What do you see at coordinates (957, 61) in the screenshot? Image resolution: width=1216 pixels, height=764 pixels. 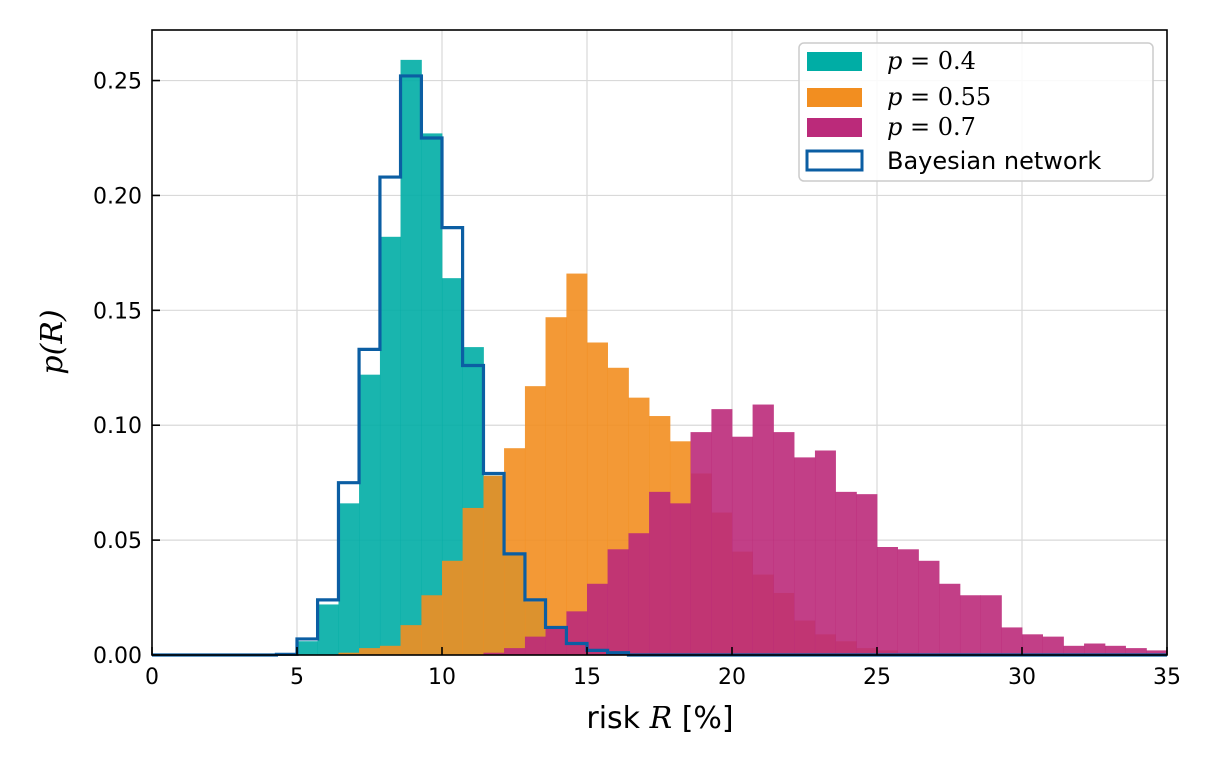 I see `legend-label-value: 0.4` at bounding box center [957, 61].